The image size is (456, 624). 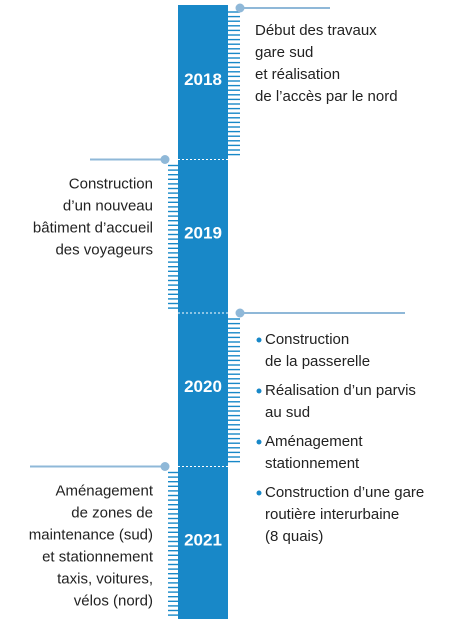 What do you see at coordinates (104, 490) in the screenshot?
I see `description-line: Aménagement` at bounding box center [104, 490].